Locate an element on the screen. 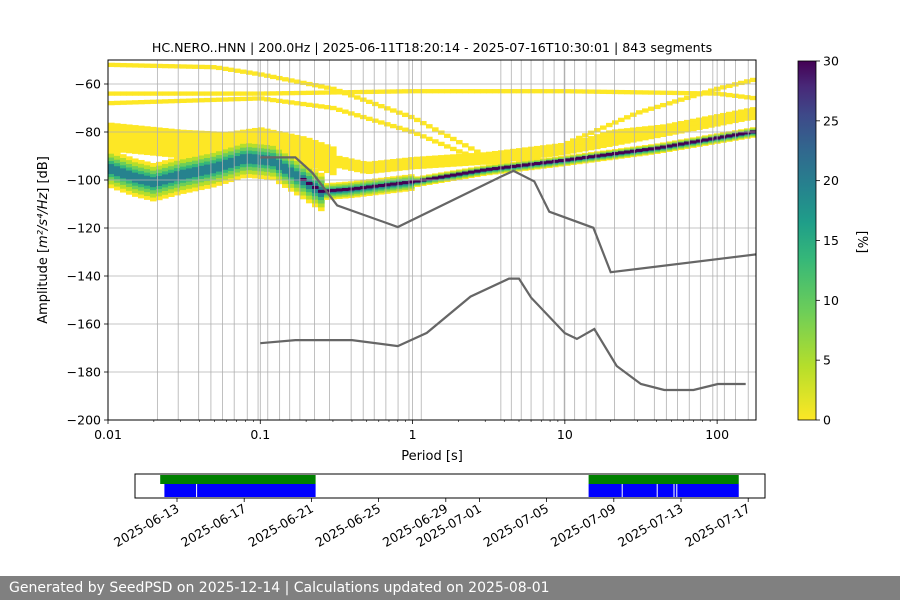 This screenshot has height=600, width=900. x-tick-label: 100 is located at coordinates (717, 434).